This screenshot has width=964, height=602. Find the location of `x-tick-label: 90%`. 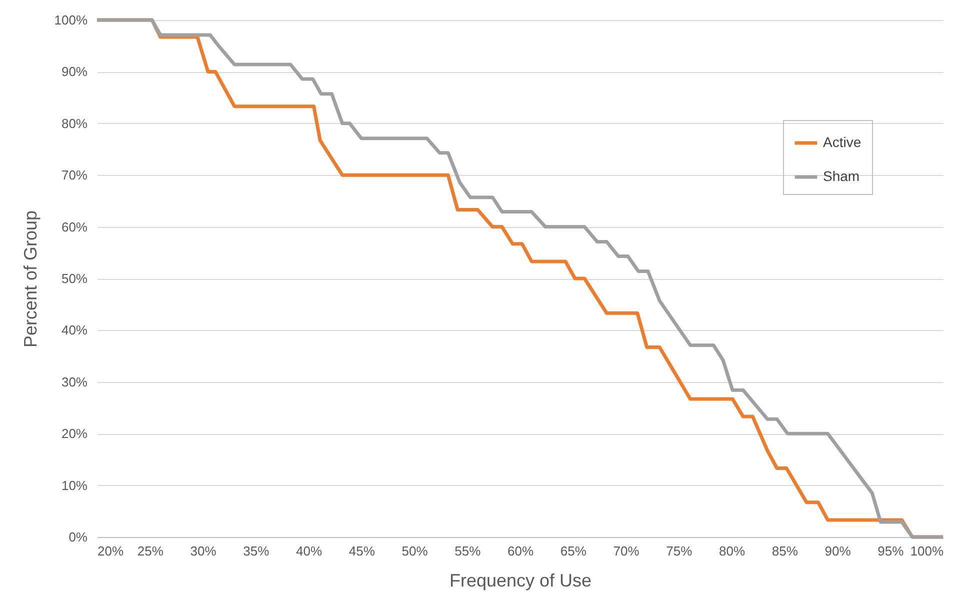

x-tick-label: 90% is located at coordinates (838, 551).